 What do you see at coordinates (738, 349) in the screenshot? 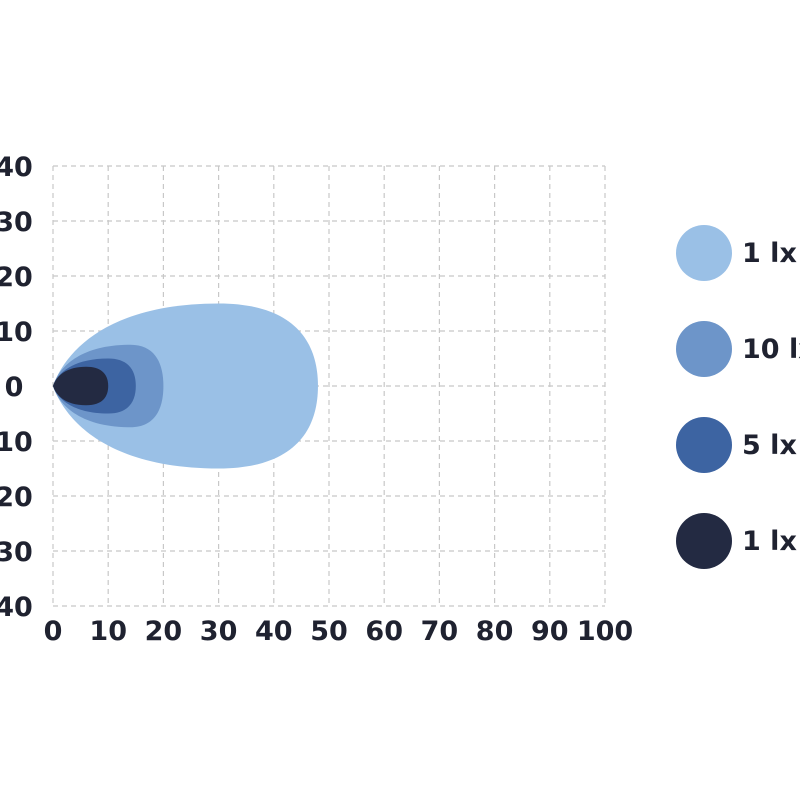
I see `legend-item: 10 lx` at bounding box center [738, 349].